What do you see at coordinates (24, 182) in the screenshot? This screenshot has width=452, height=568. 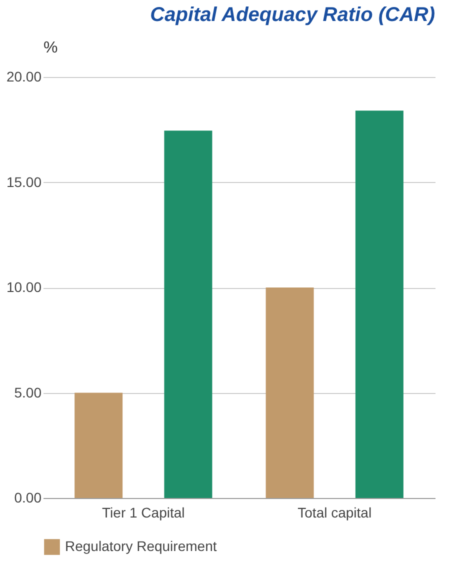 I see `y-tick-label: 15.00` at bounding box center [24, 182].